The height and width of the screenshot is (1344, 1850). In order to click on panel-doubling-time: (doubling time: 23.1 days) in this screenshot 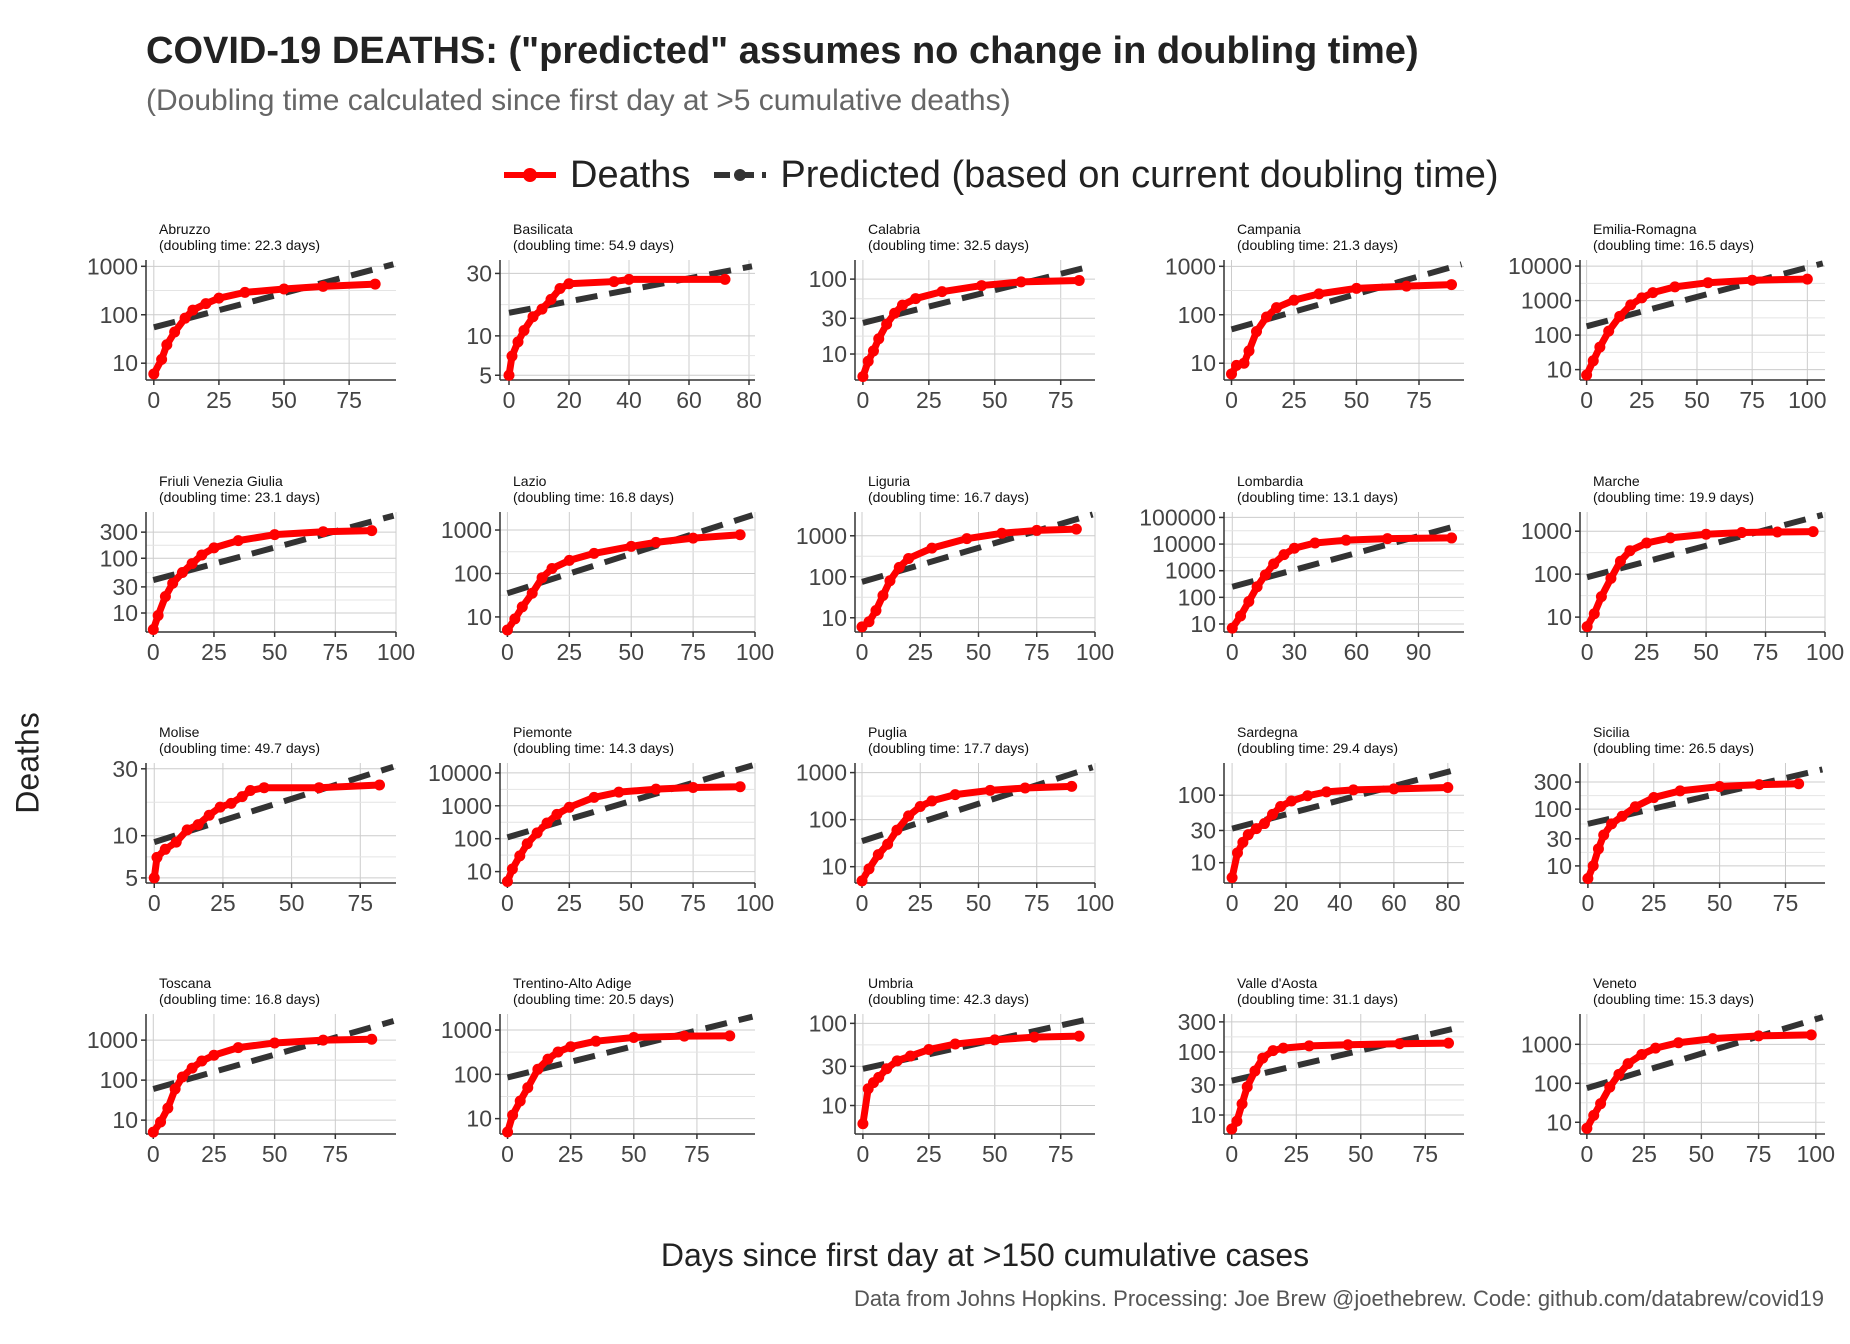, I will do `click(239, 497)`.